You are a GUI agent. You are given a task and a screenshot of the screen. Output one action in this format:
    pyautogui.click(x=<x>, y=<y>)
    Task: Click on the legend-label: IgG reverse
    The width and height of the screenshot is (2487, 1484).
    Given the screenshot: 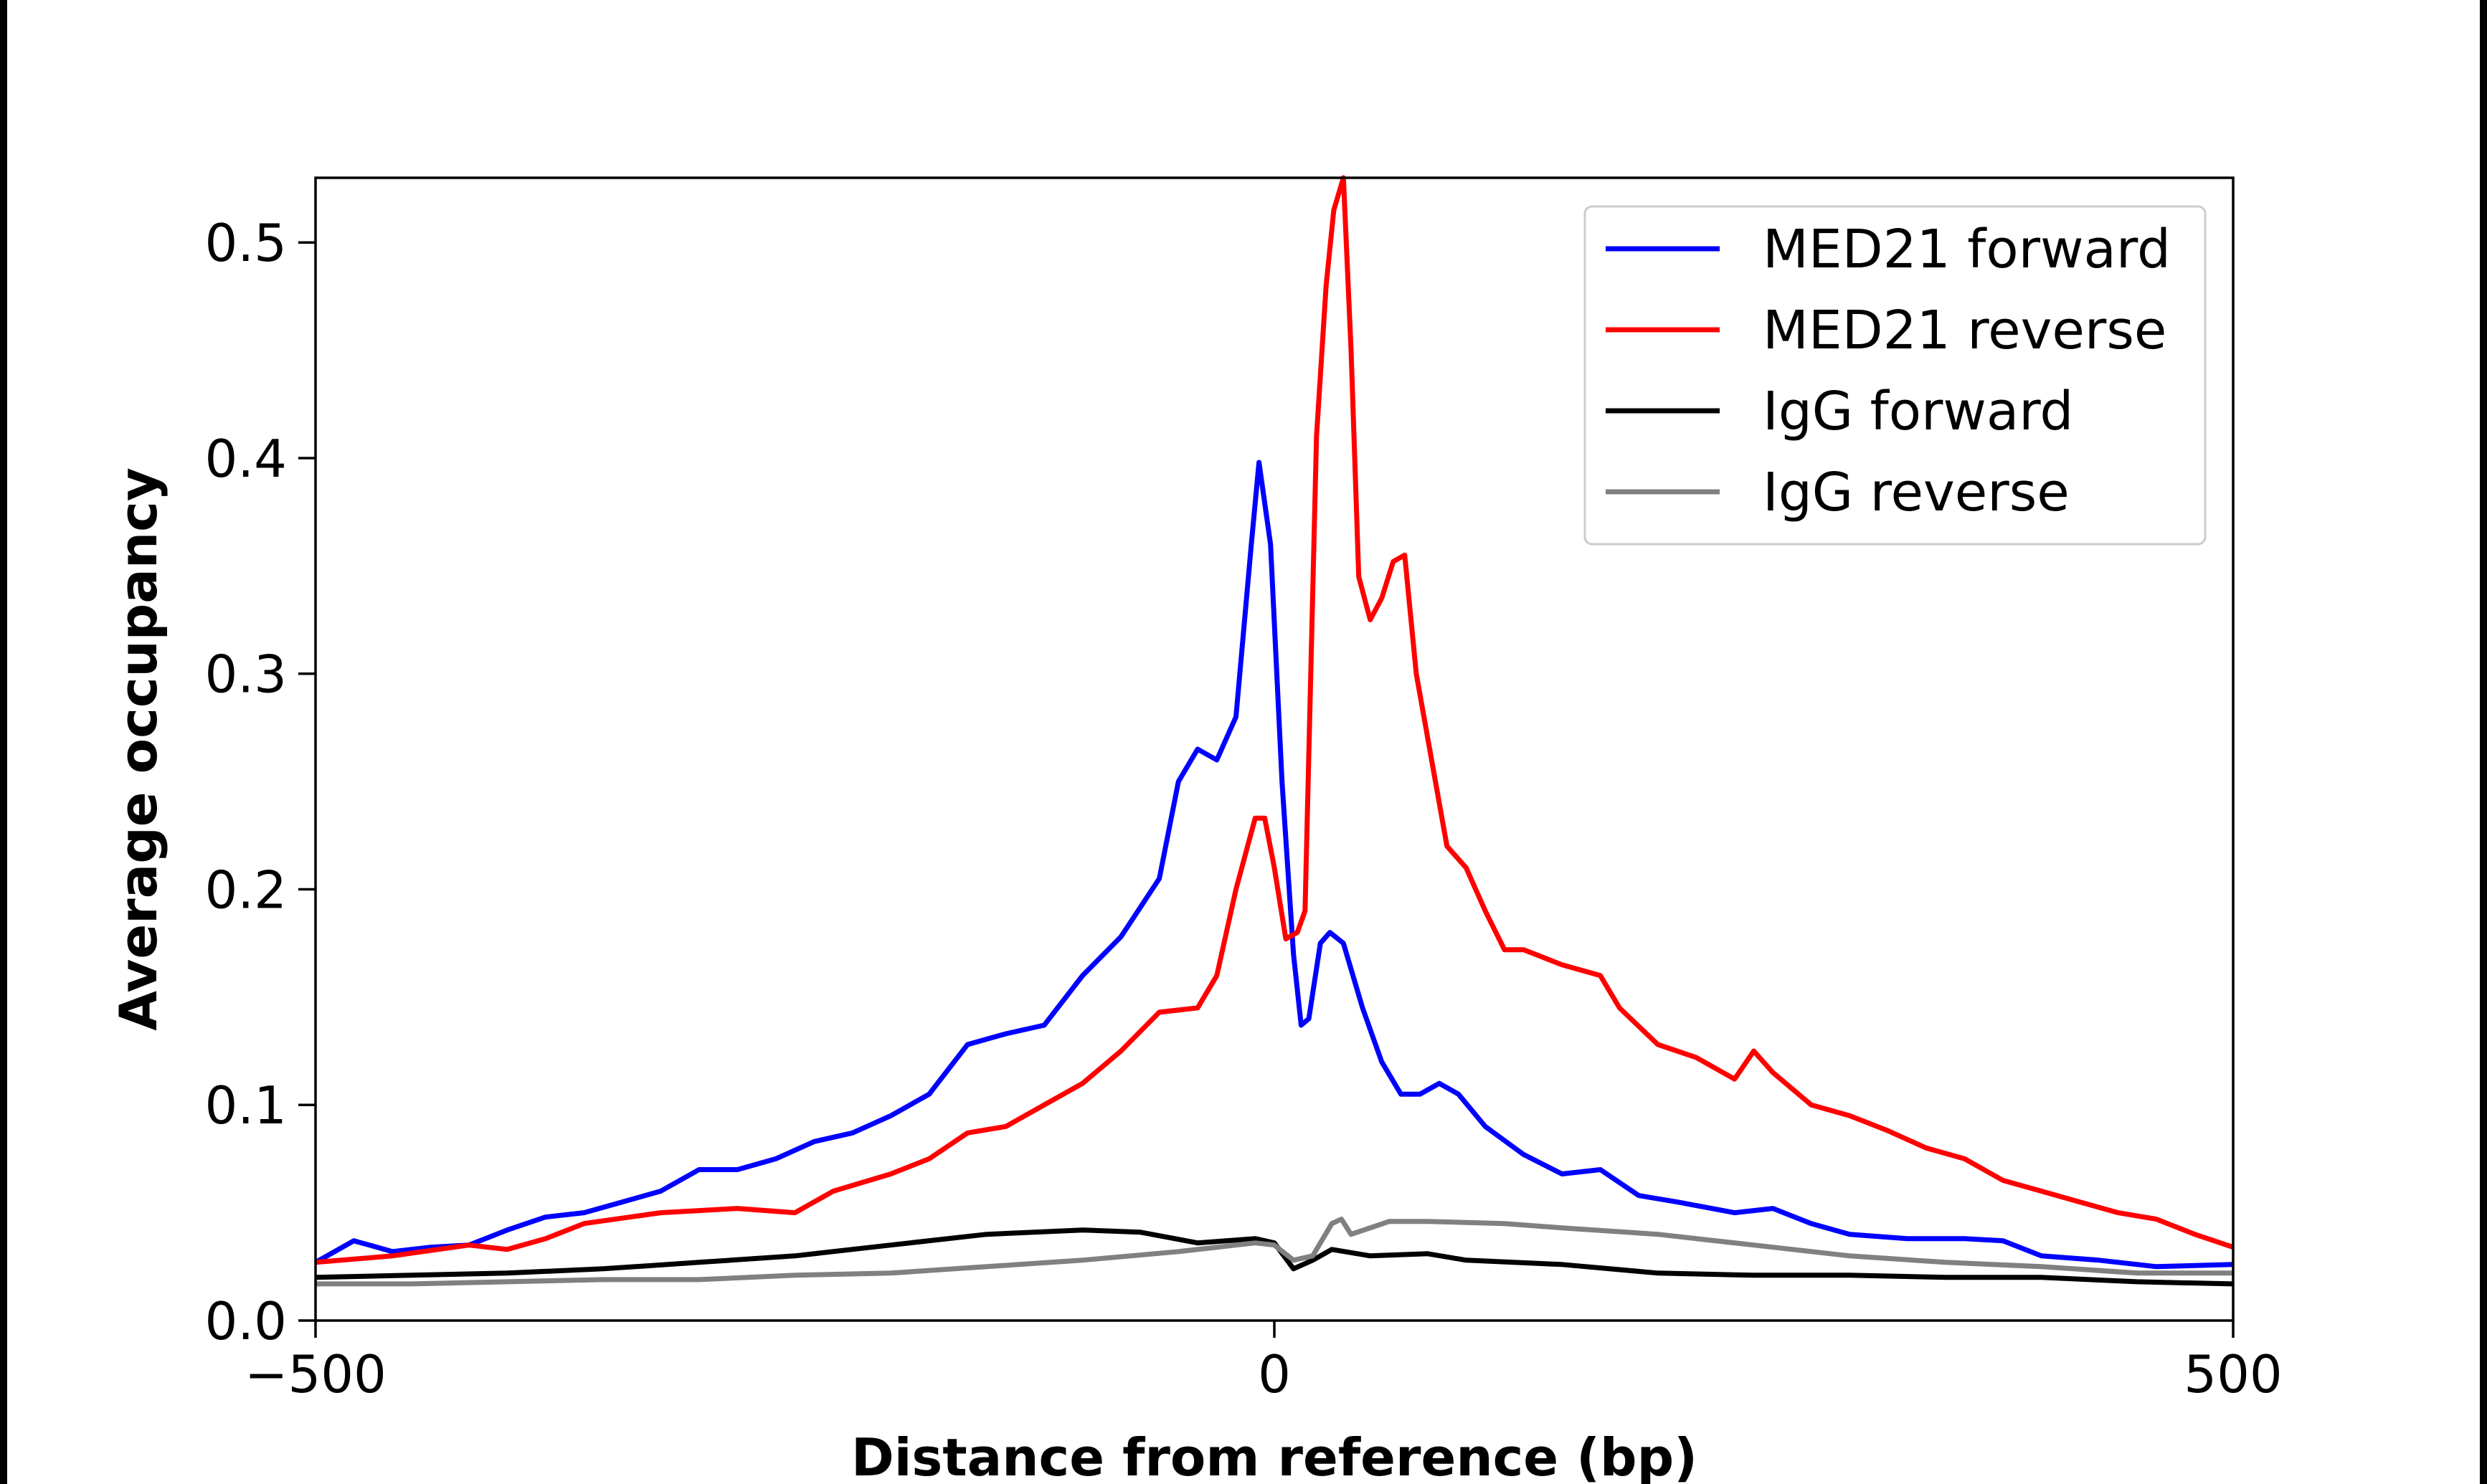 What is the action you would take?
    pyautogui.click(x=1916, y=493)
    